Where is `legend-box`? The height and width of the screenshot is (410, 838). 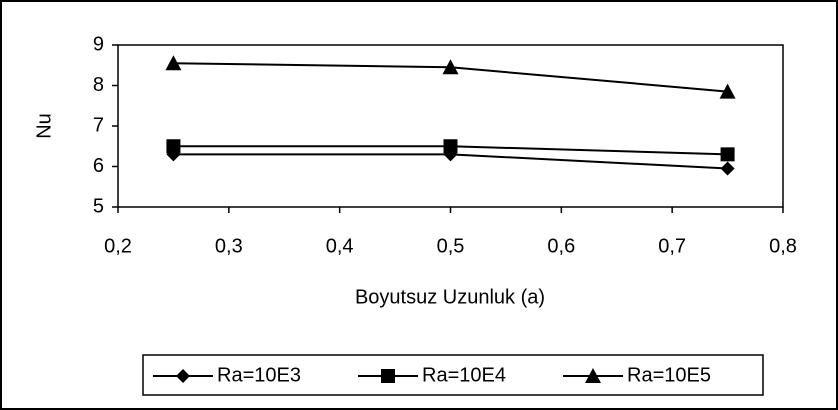
legend-box is located at coordinates (453, 375).